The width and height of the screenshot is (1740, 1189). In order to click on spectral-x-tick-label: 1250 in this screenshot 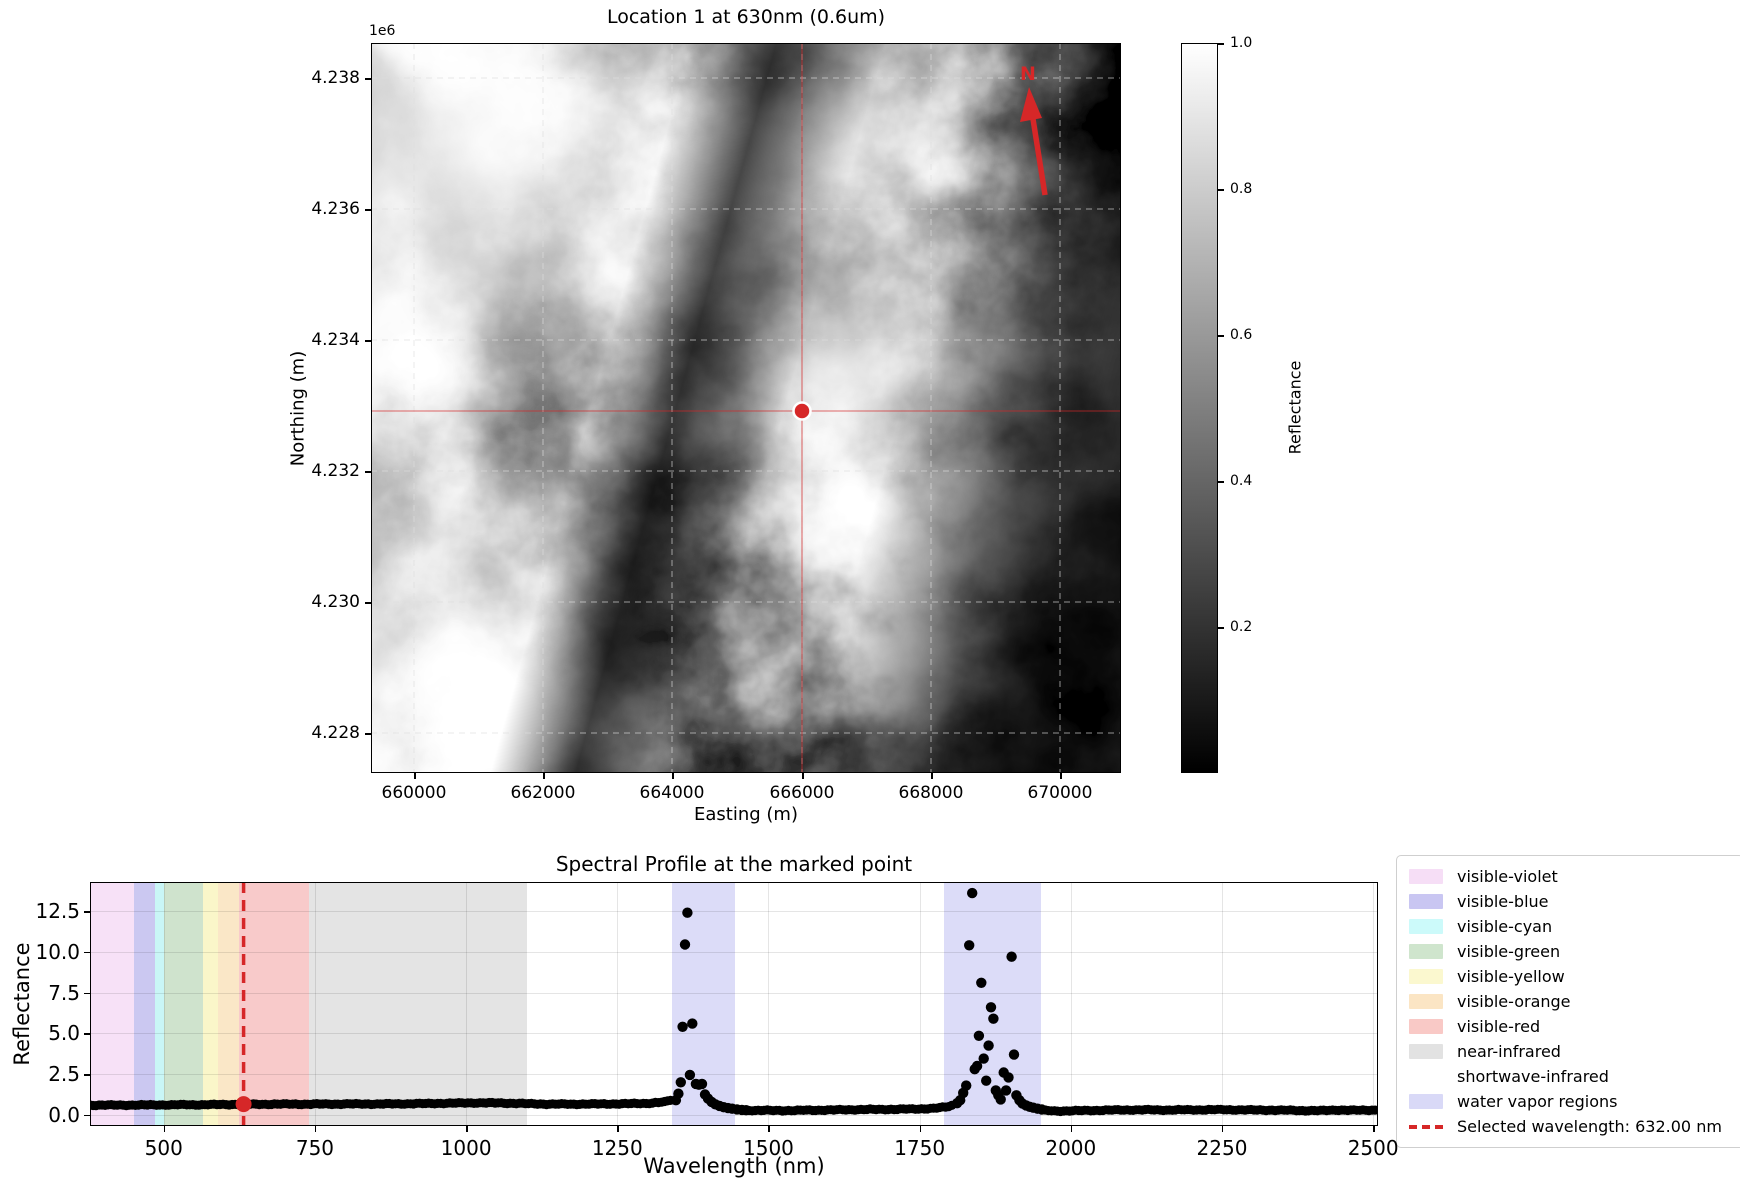, I will do `click(617, 1148)`.